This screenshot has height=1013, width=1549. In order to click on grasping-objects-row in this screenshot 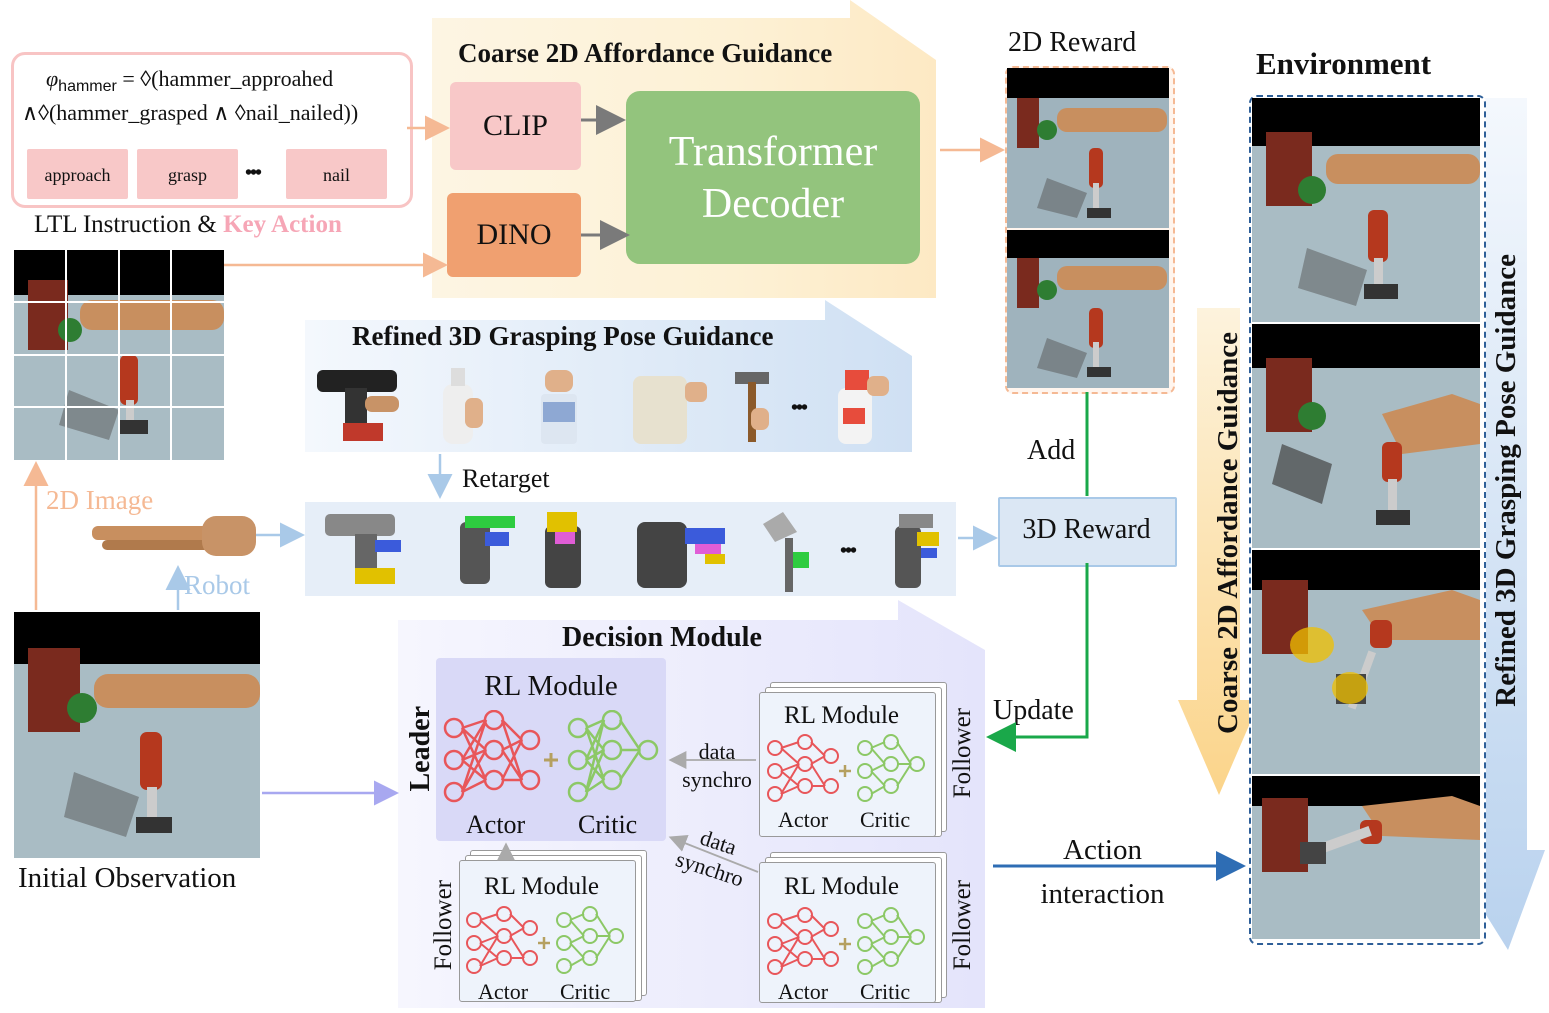, I will do `click(605, 405)`.